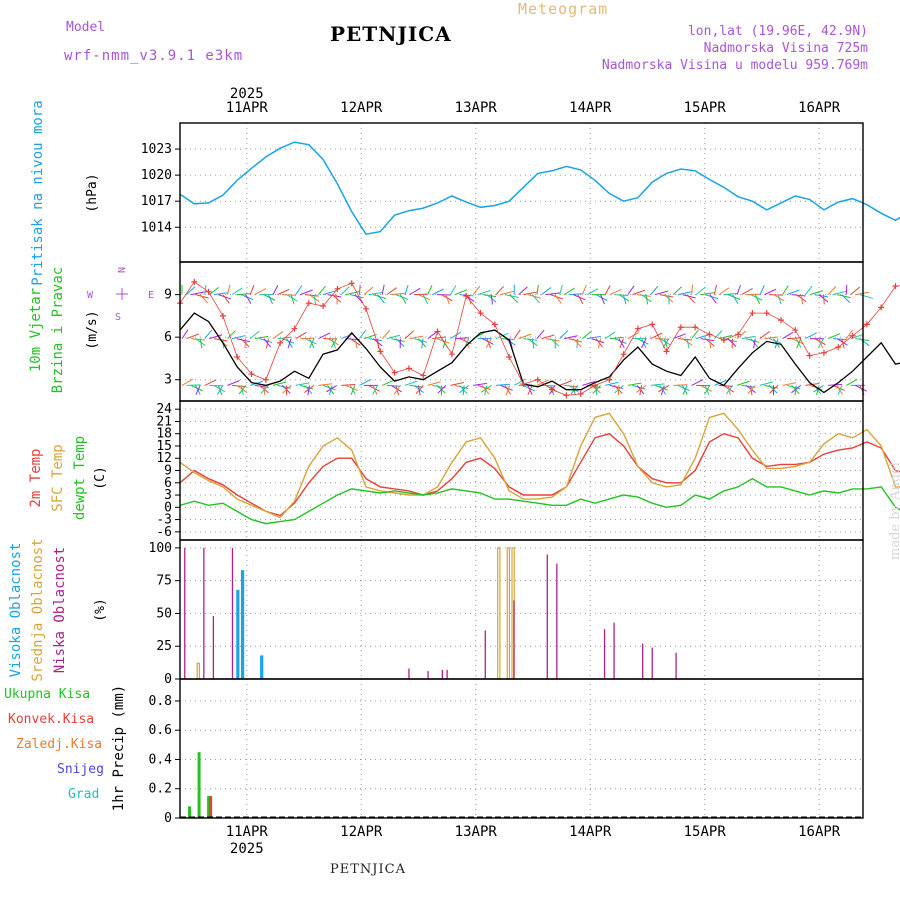 The image size is (900, 900). What do you see at coordinates (819, 832) in the screenshot?
I see `bottom-day-label: 16APR` at bounding box center [819, 832].